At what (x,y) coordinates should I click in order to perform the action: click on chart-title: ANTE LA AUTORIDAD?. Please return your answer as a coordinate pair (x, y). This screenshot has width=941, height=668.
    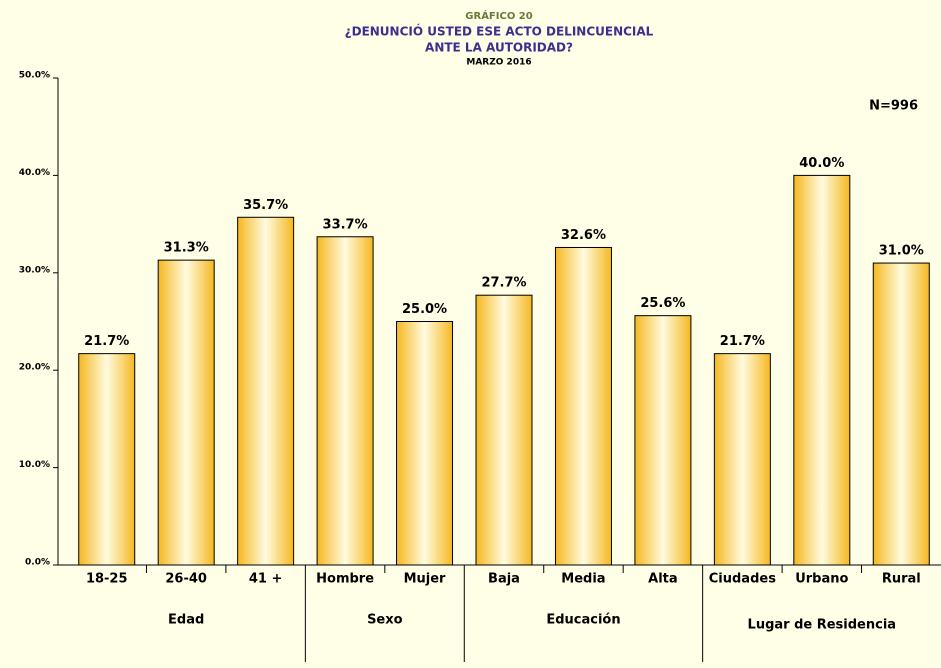
    Looking at the image, I should click on (499, 48).